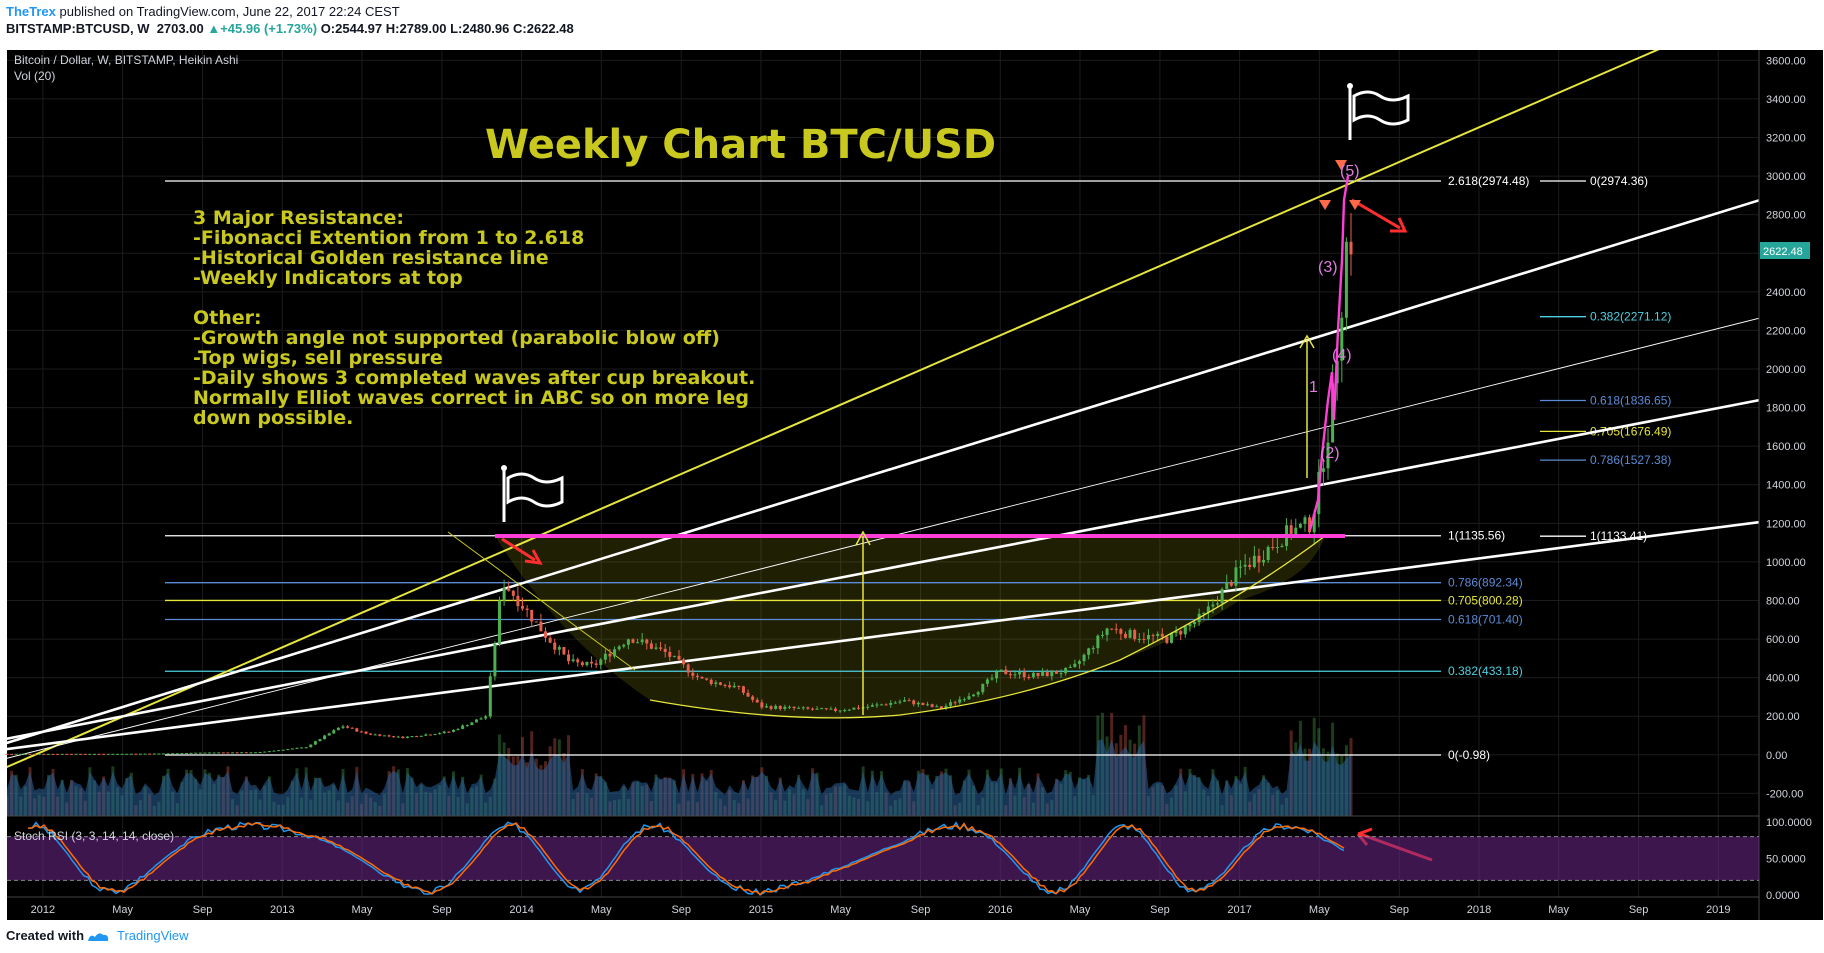  I want to click on flag-pole-top, so click(1350, 86).